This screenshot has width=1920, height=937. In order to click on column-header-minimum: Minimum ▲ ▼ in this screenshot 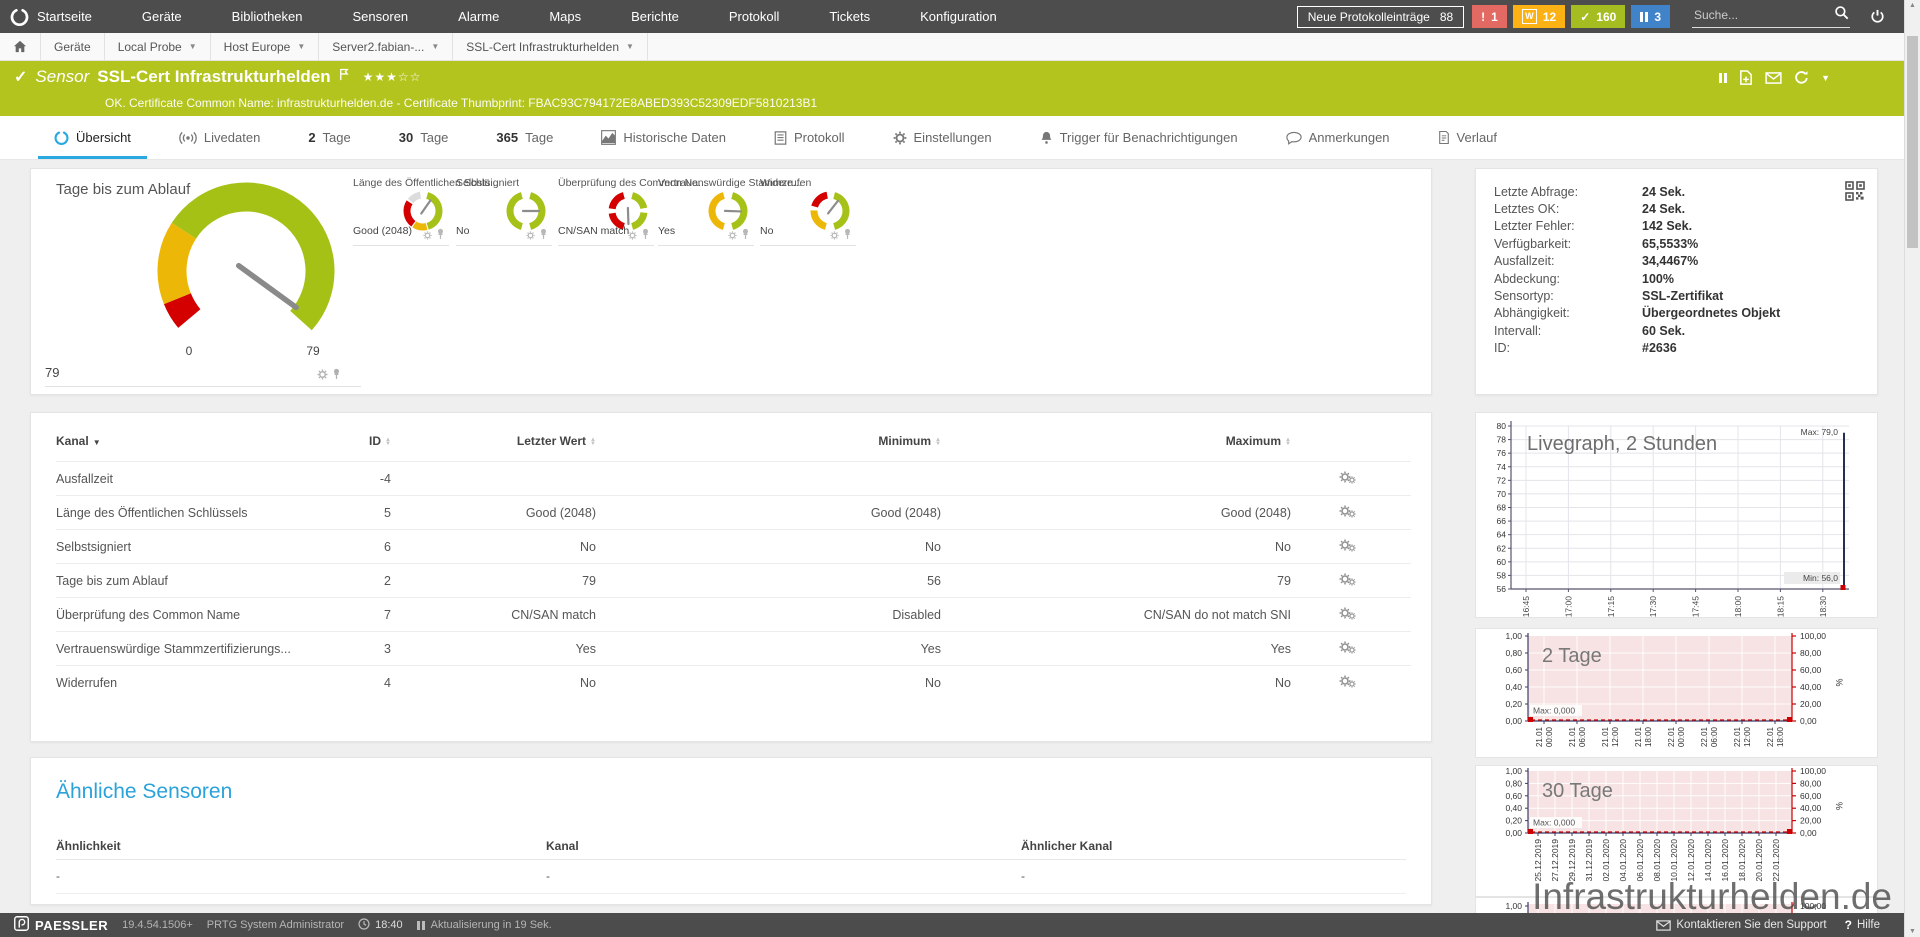, I will do `click(909, 441)`.